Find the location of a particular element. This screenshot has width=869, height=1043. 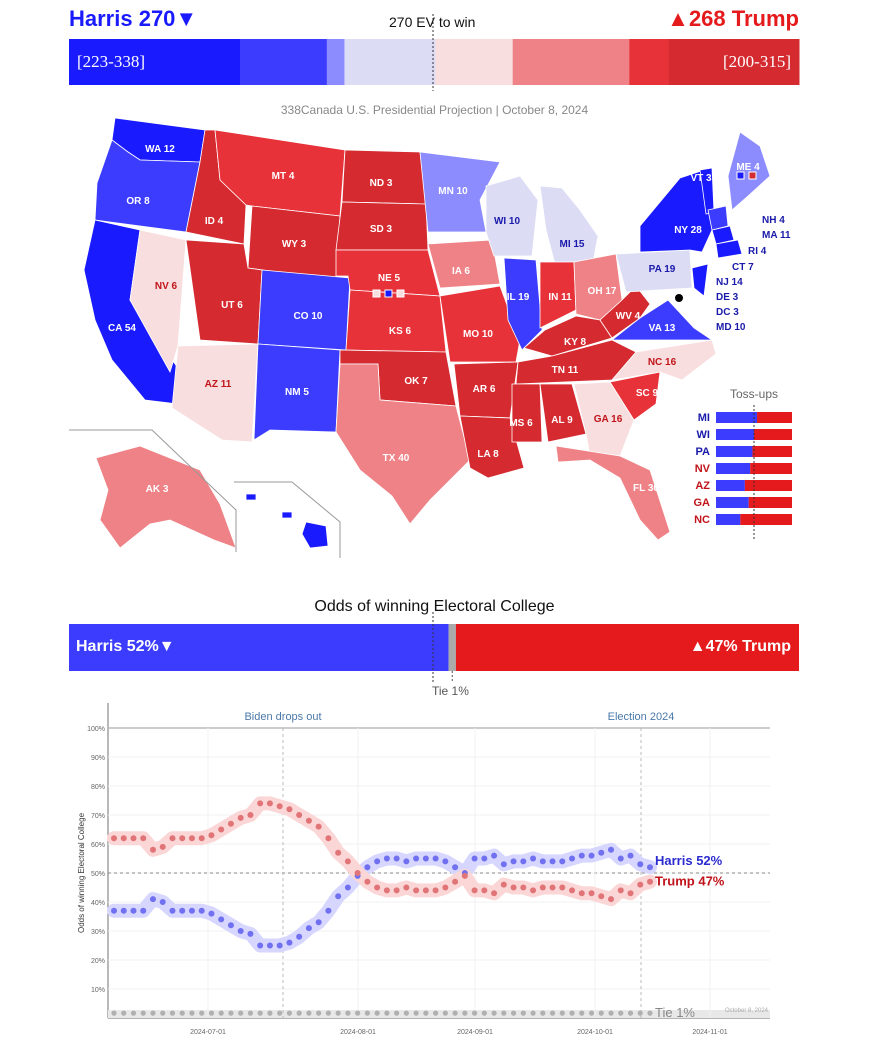

state-label-tx: TX 40 is located at coordinates (396, 458).